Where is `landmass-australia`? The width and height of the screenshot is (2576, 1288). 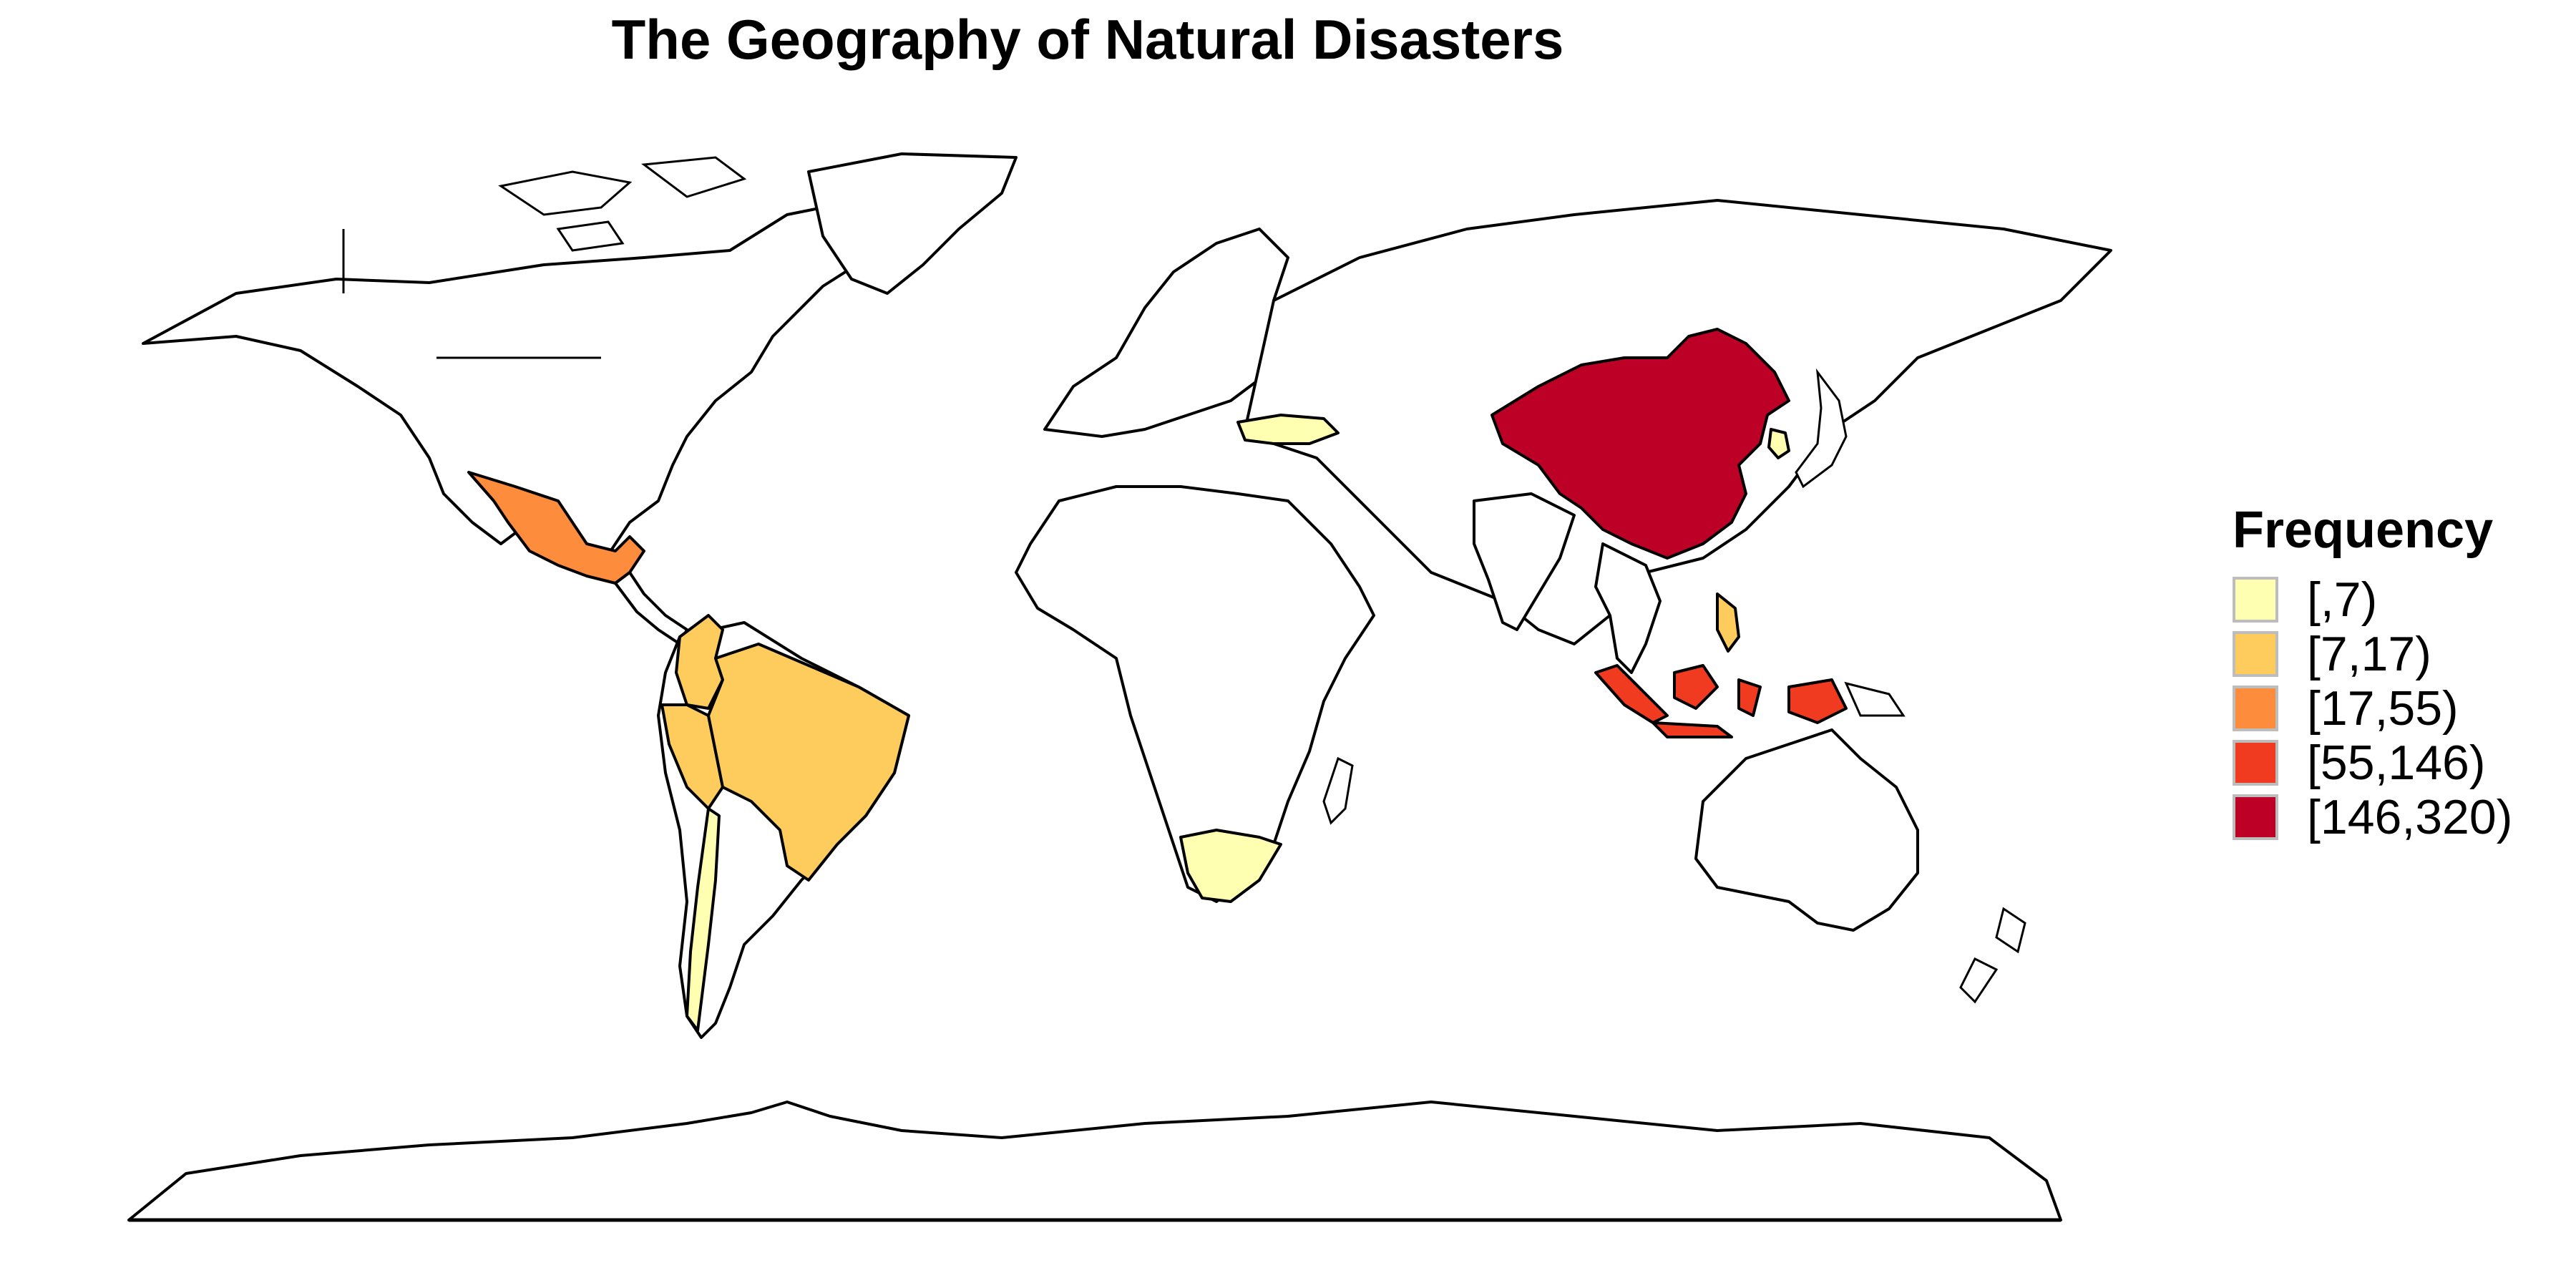 landmass-australia is located at coordinates (1806, 830).